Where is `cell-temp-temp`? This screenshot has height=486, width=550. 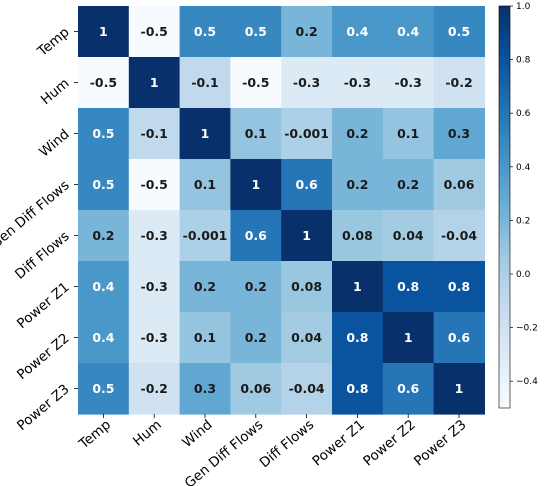 cell-temp-temp is located at coordinates (104, 32).